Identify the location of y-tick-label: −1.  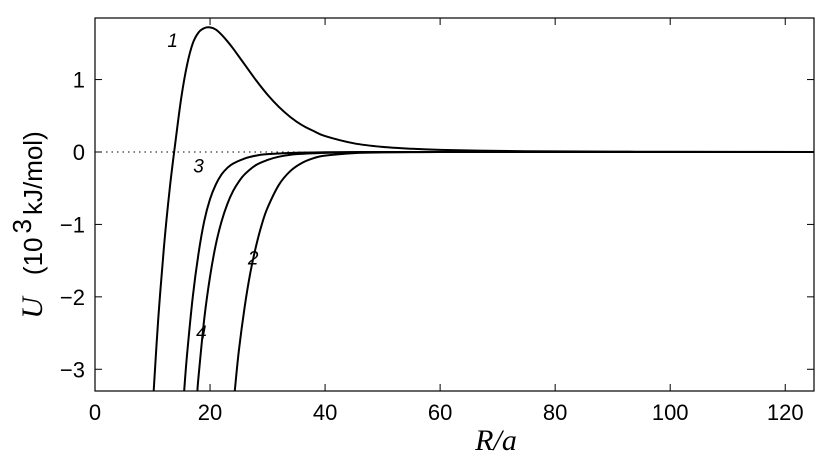
(72, 224).